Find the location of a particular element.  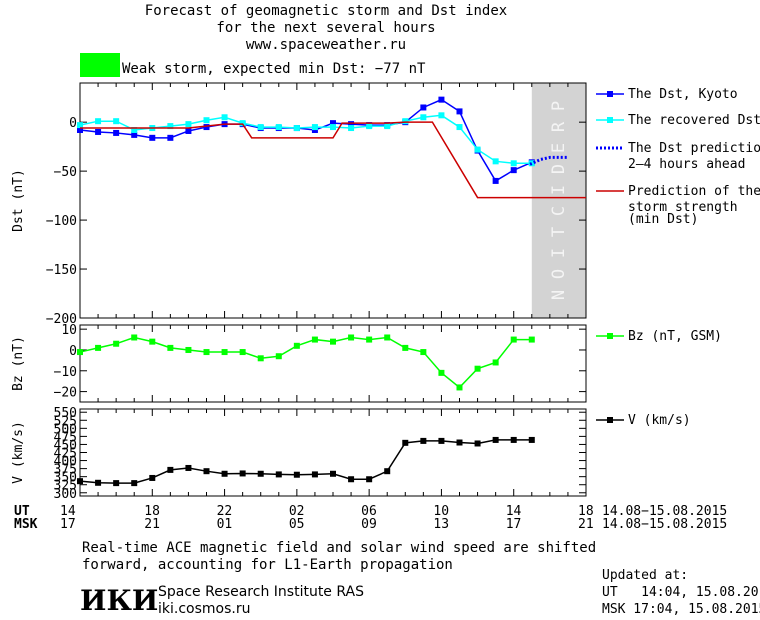

legend-label: V (km/s) is located at coordinates (659, 420).